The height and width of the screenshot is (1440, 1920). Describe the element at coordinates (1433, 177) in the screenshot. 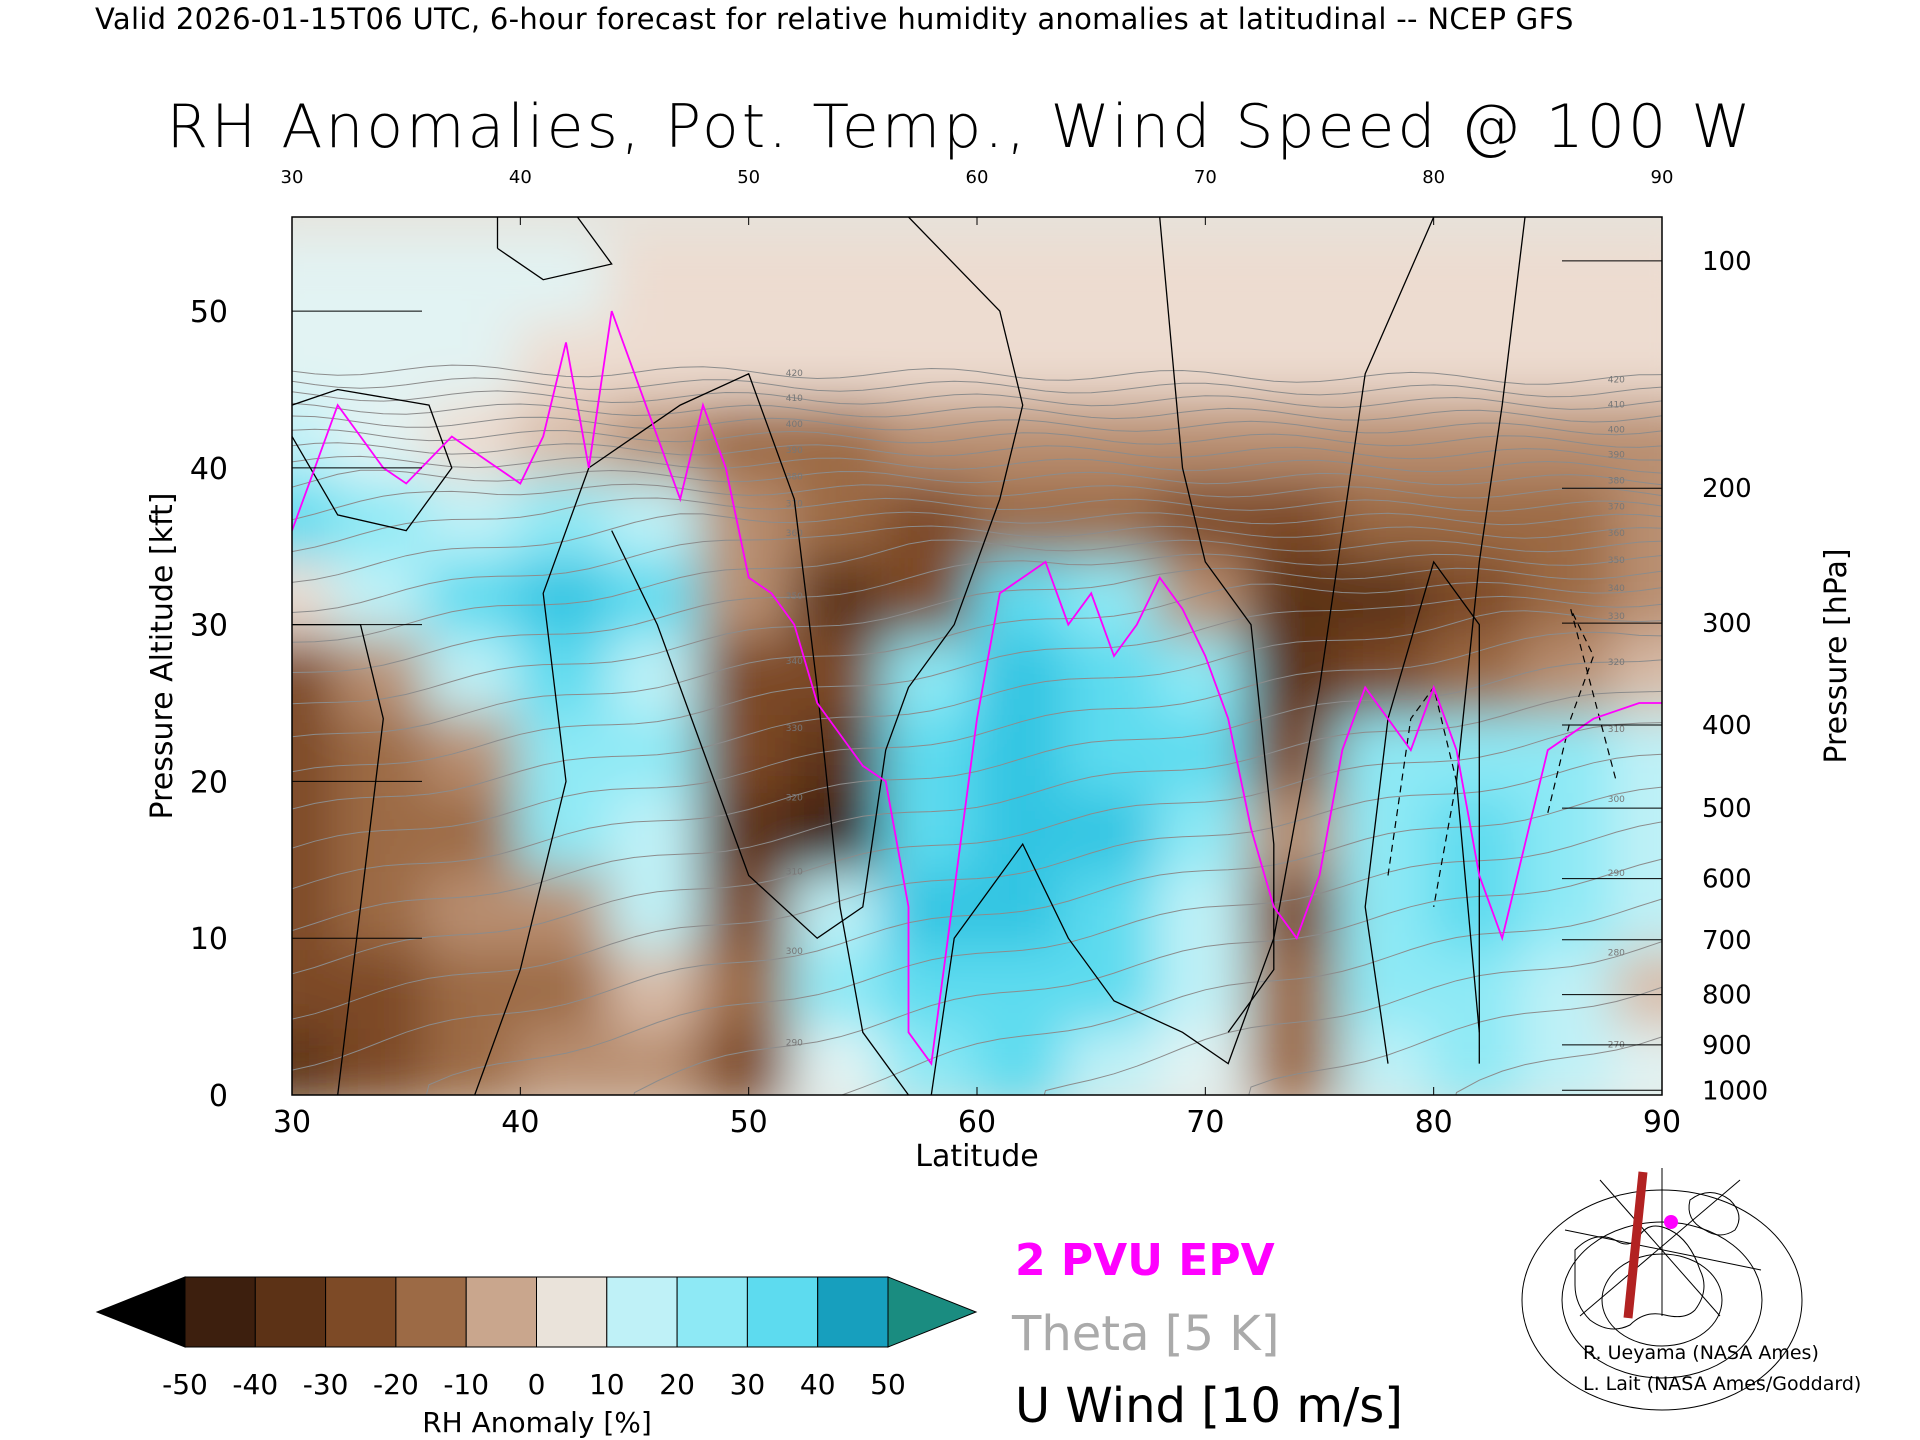

I see `x-tick-label-top: 80` at that location.